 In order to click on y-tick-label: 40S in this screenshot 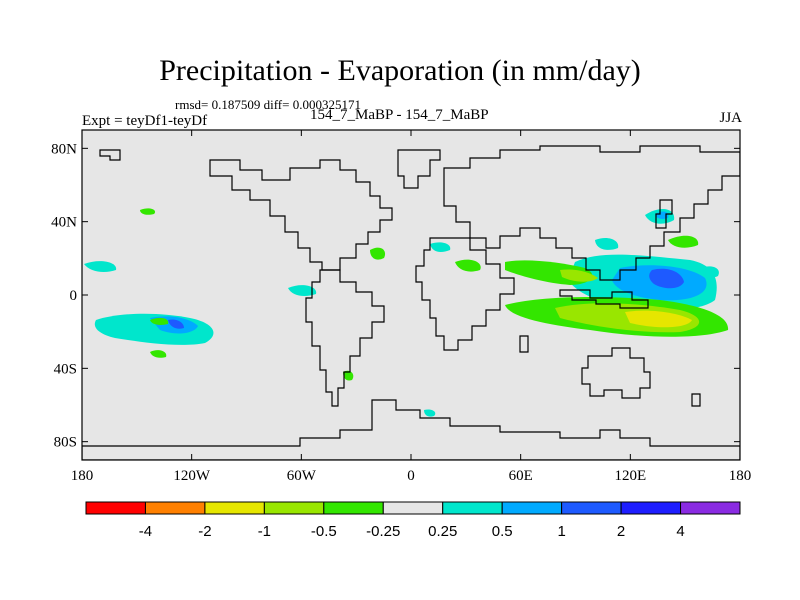, I will do `click(65, 369)`.